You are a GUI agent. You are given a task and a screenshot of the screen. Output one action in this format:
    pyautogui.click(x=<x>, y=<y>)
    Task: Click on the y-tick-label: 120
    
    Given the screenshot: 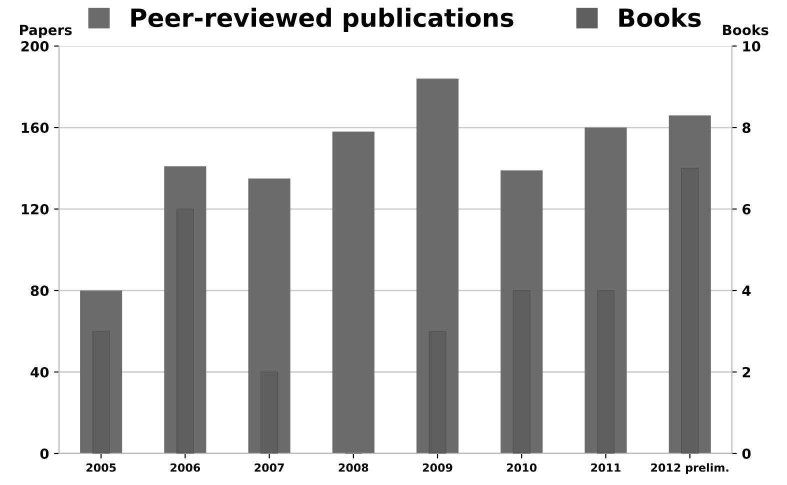 What is the action you would take?
    pyautogui.click(x=35, y=209)
    